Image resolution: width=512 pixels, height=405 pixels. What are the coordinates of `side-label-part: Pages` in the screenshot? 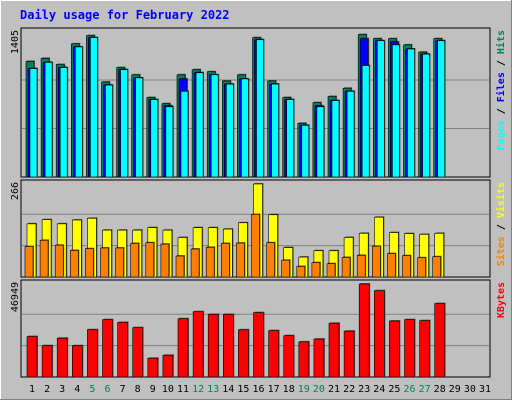 It's located at (501, 135).